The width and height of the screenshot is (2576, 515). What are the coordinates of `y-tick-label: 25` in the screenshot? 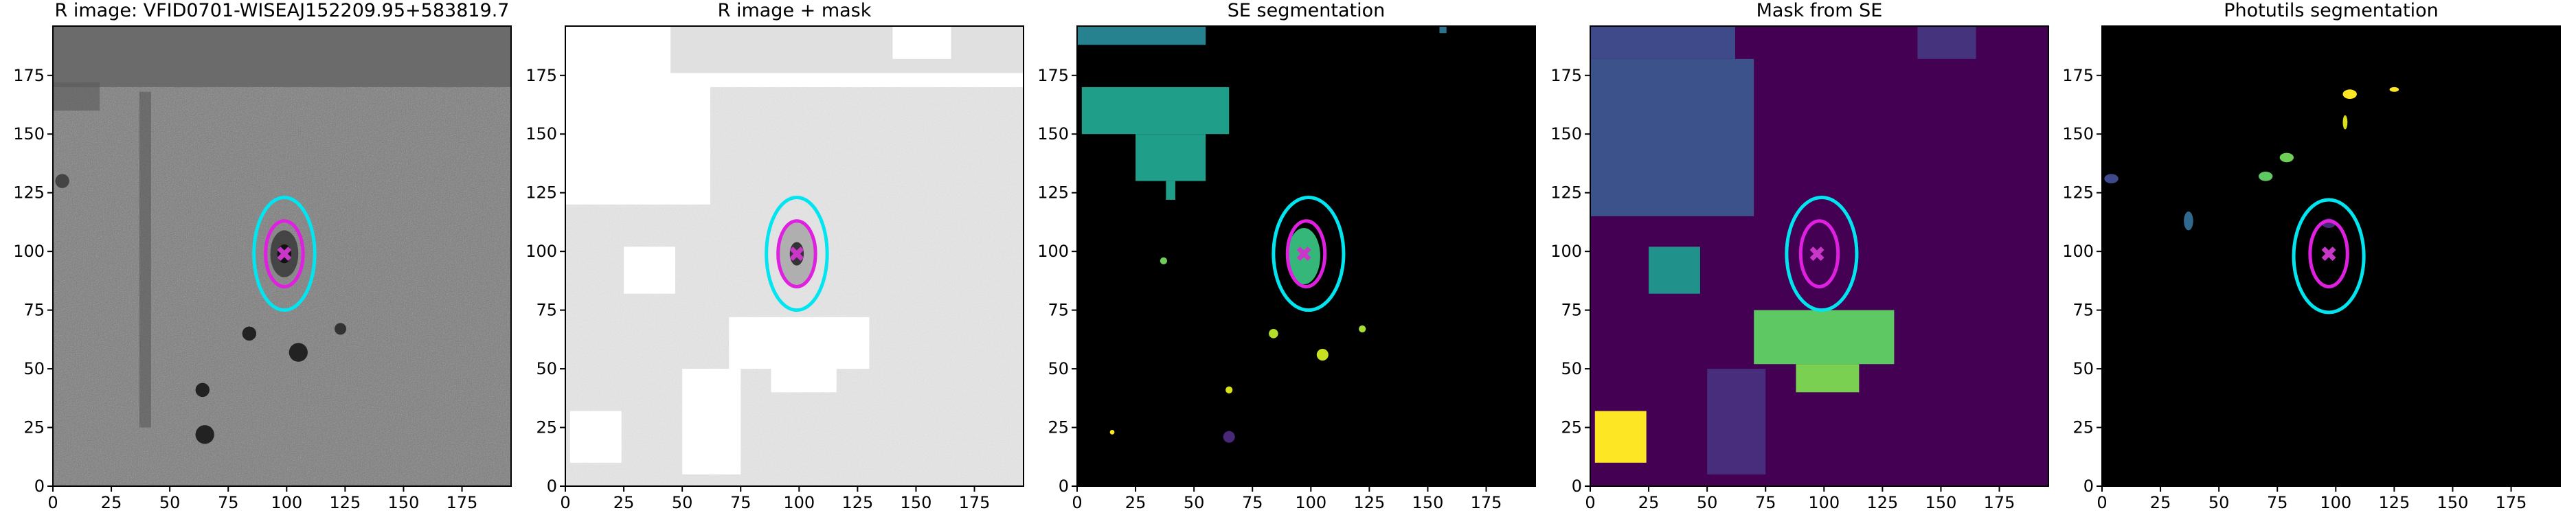 It's located at (1571, 427).